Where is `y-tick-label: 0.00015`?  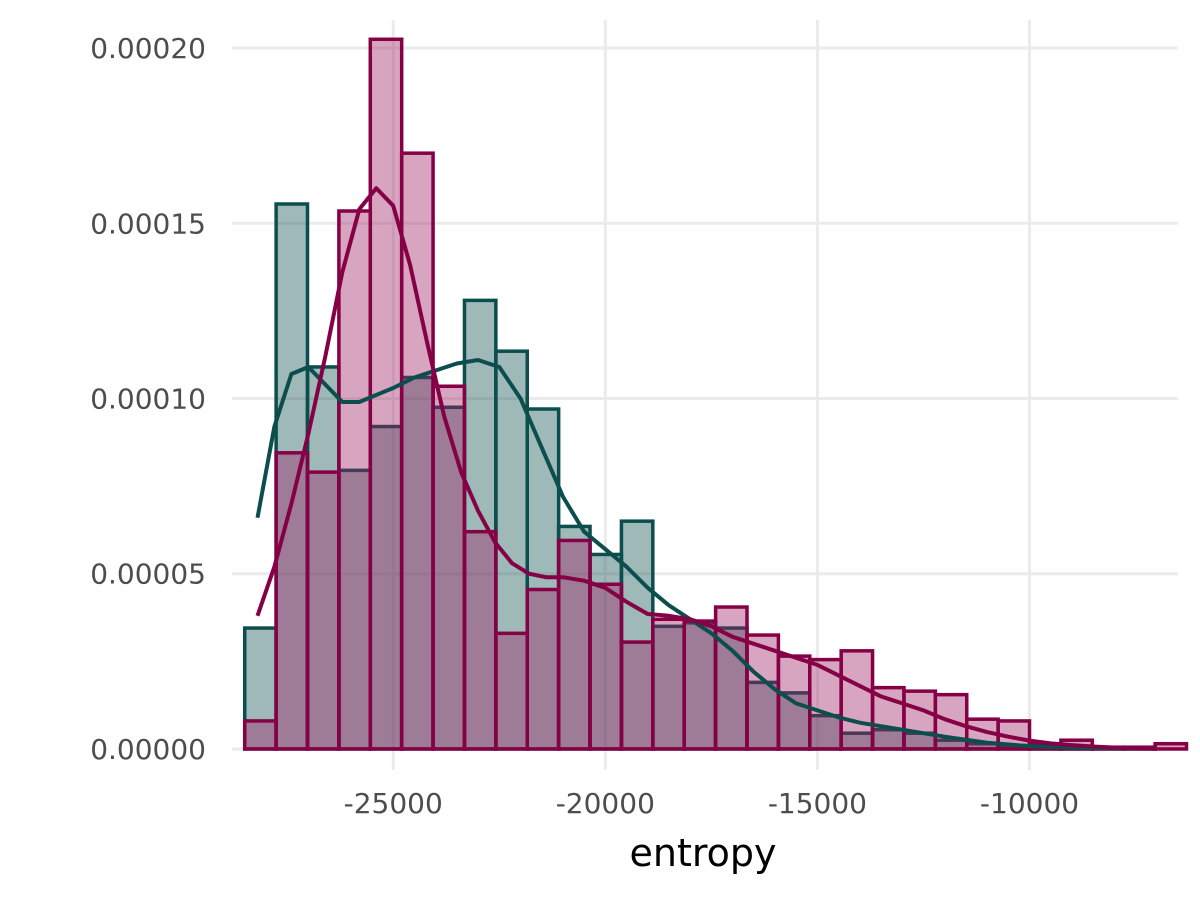 y-tick-label: 0.00015 is located at coordinates (148, 223).